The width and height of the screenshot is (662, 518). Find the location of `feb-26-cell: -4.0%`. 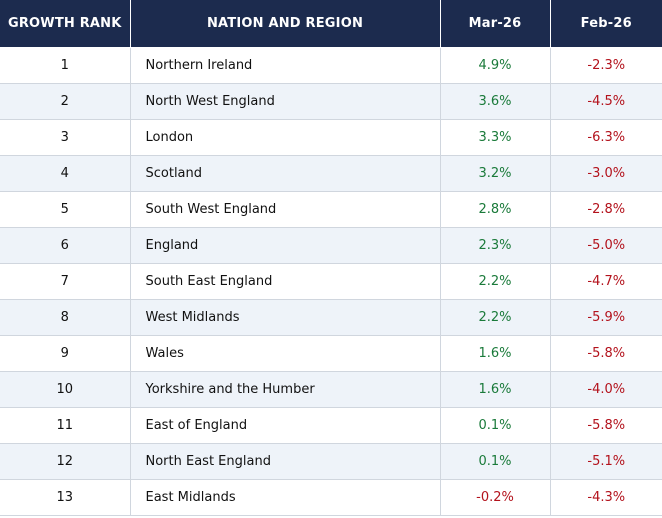

feb-26-cell: -4.0% is located at coordinates (605, 389).